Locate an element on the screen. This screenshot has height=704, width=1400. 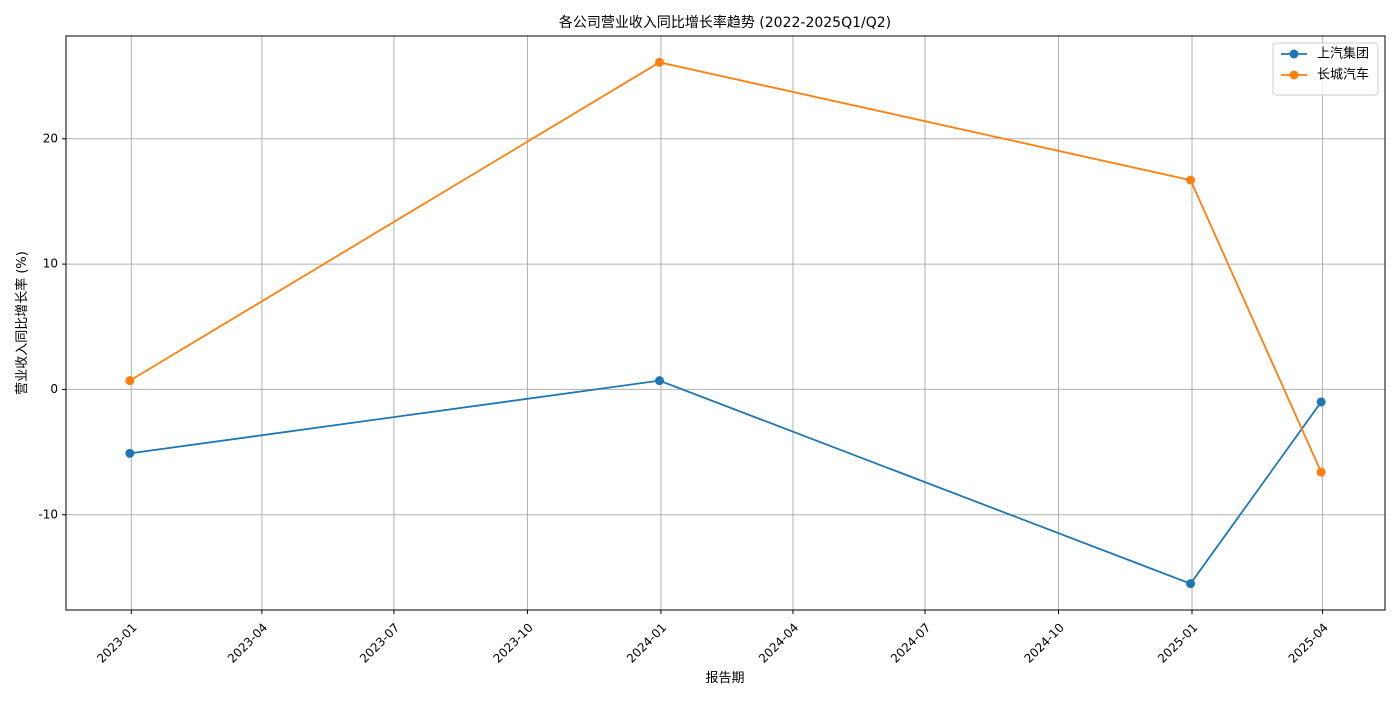
legend-item: 长城汽车 is located at coordinates (1325, 75).